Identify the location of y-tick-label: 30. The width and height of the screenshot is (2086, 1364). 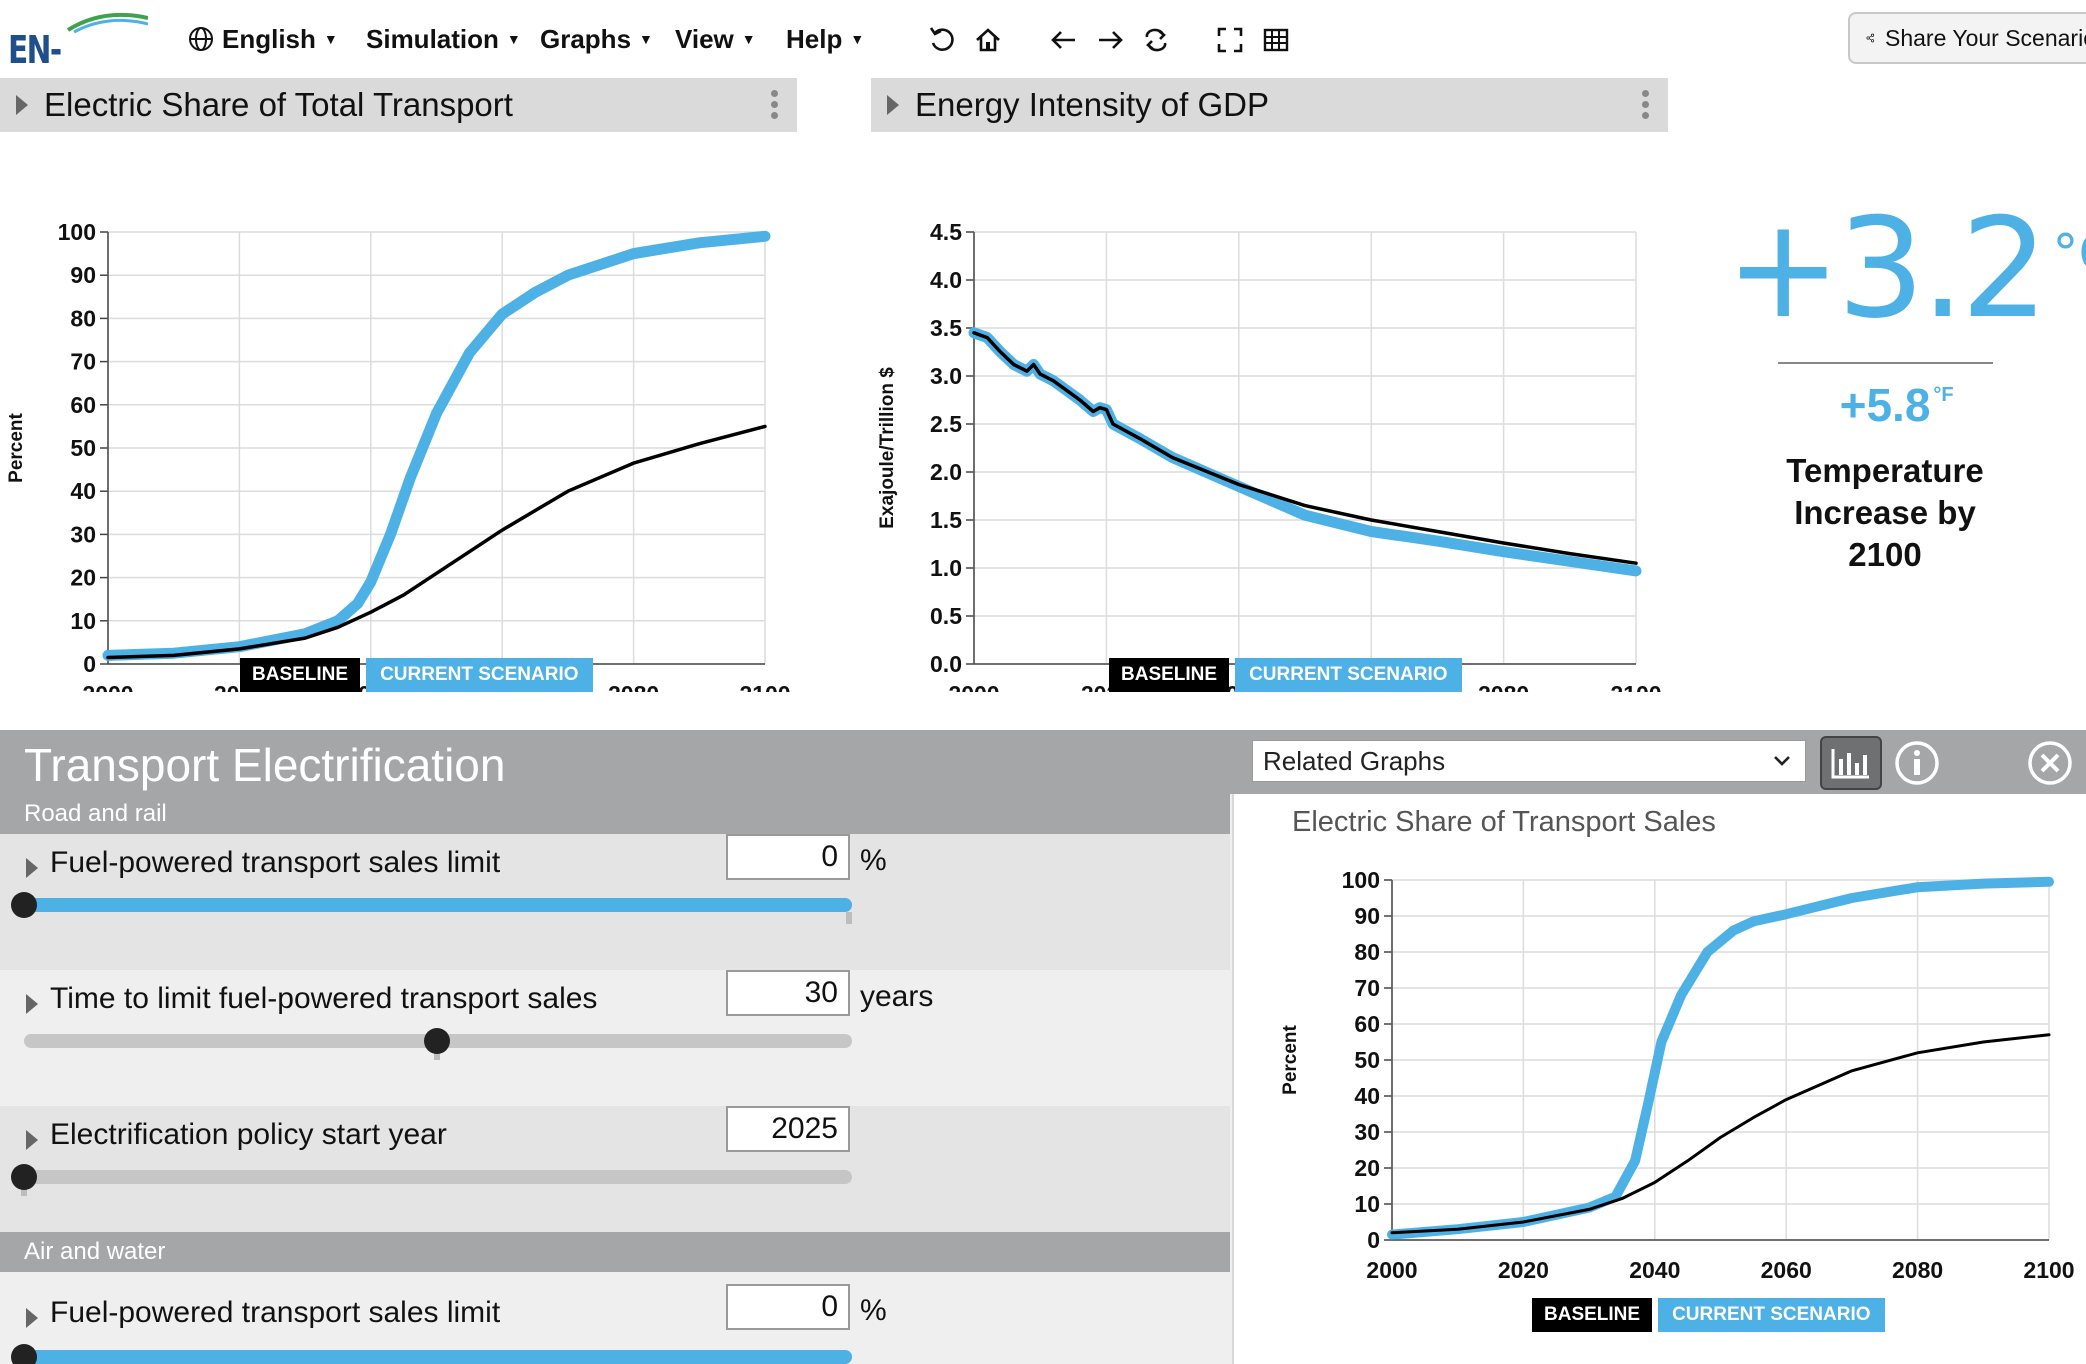
(1367, 1132).